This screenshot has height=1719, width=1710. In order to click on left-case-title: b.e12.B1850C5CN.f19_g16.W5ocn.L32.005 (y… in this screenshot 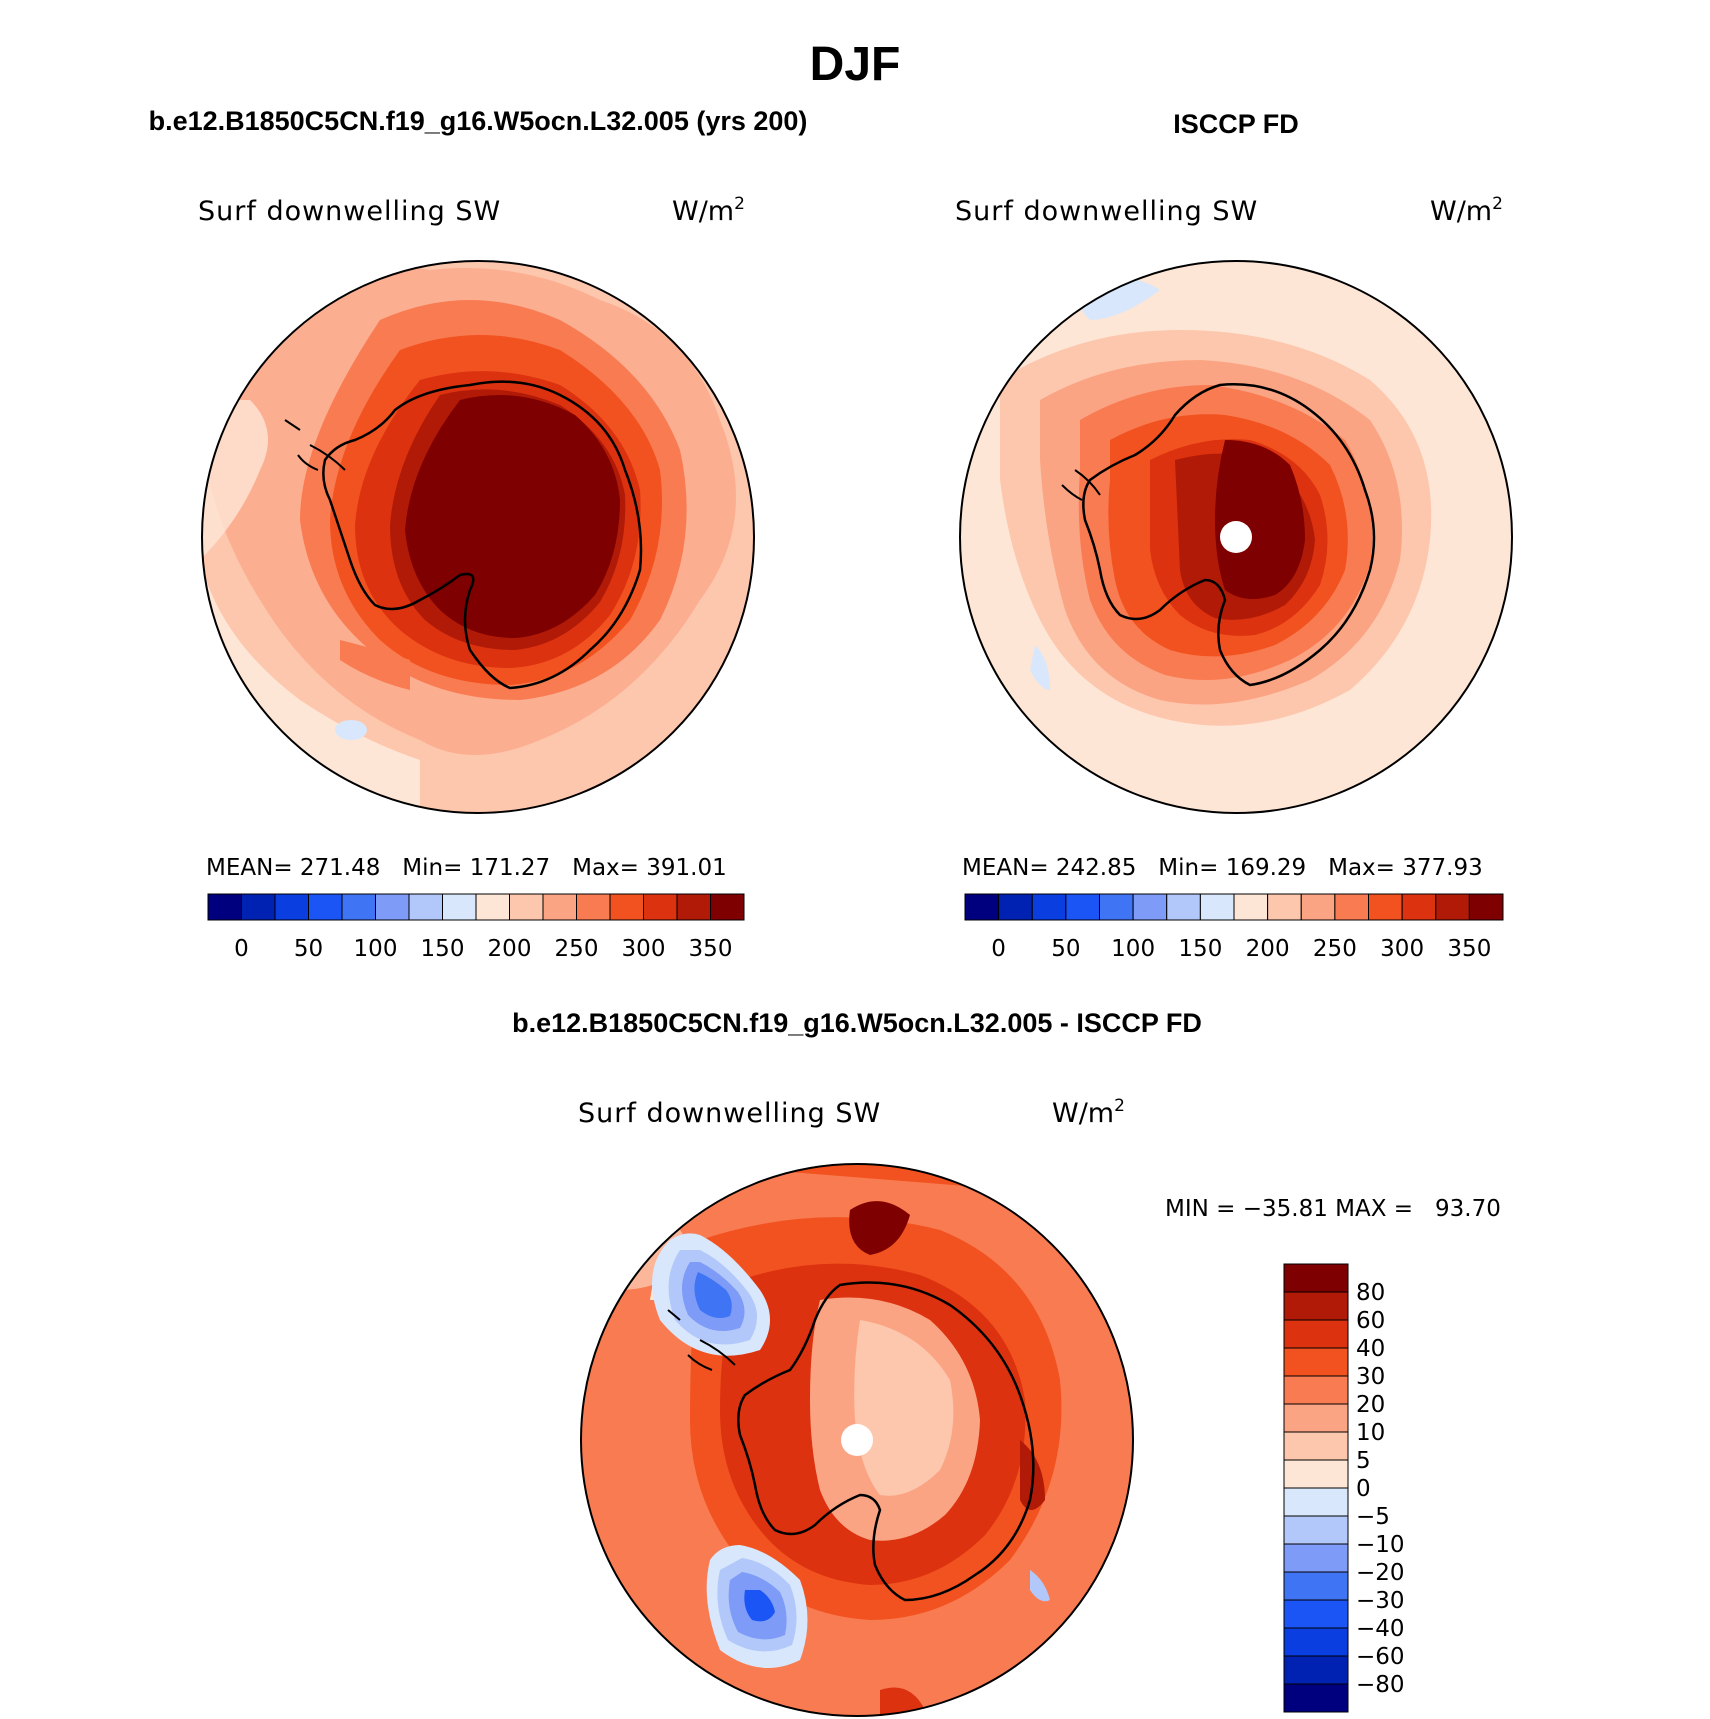, I will do `click(478, 121)`.